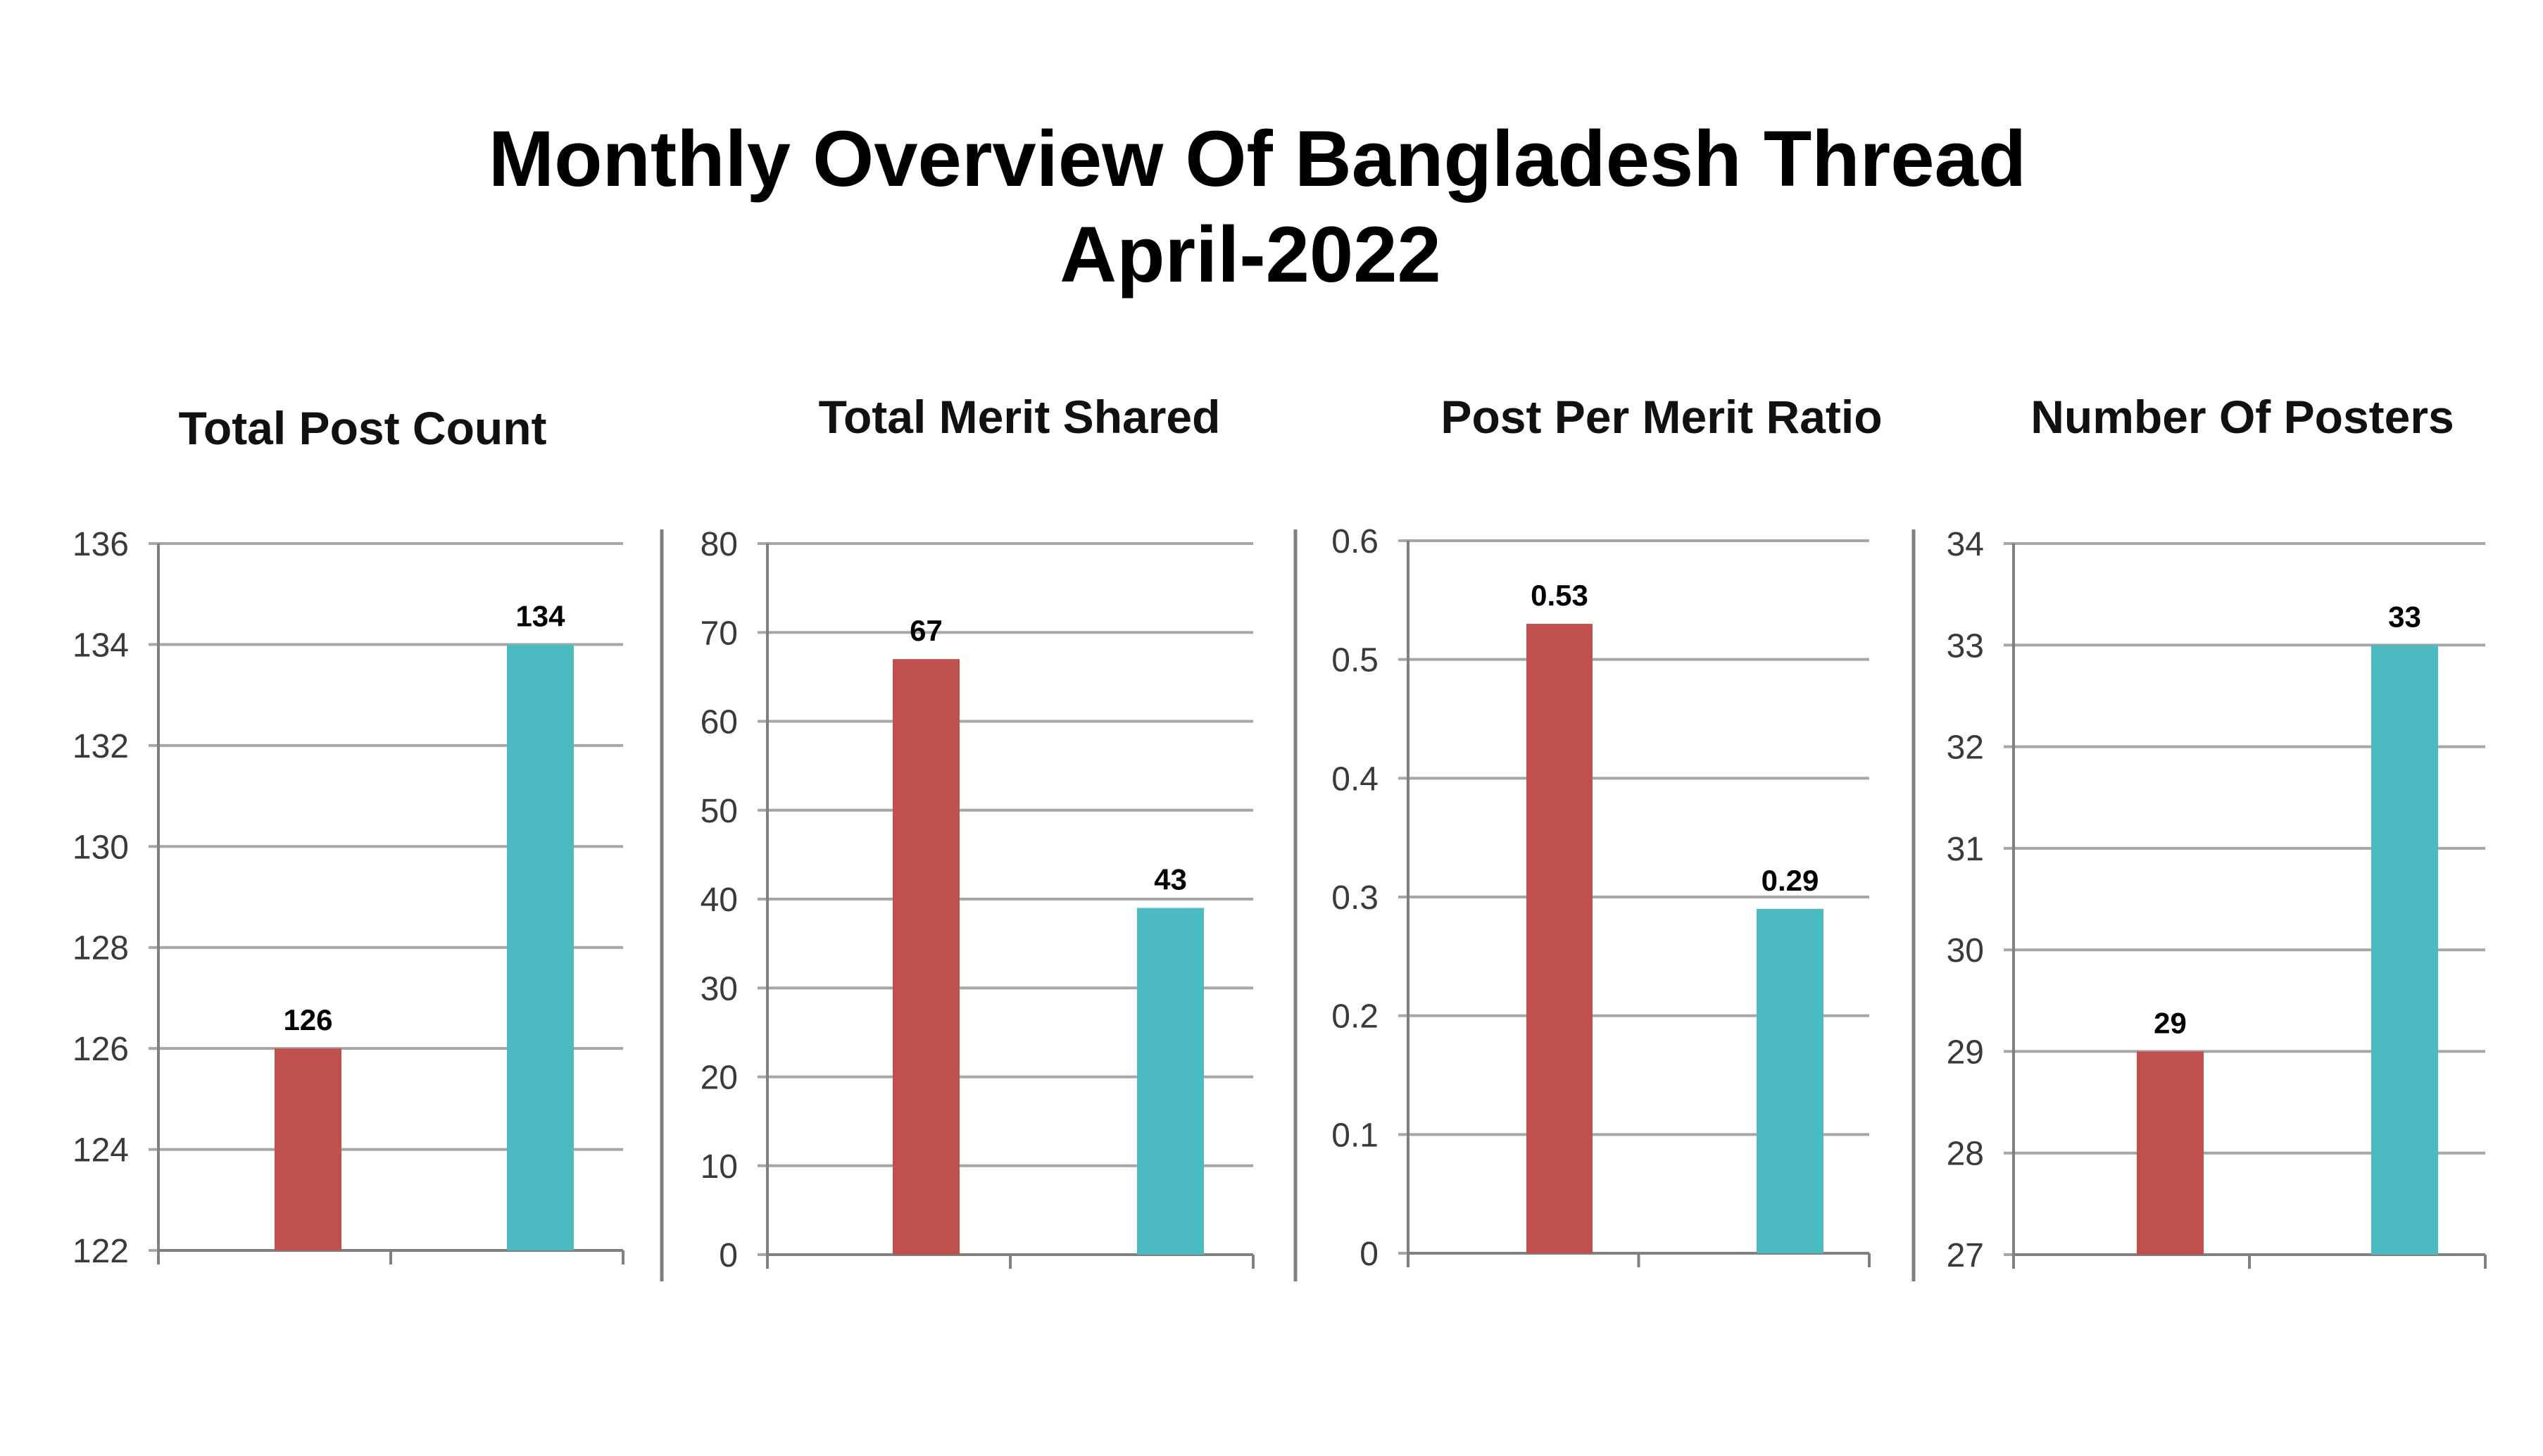 The image size is (2543, 1456). Describe the element at coordinates (1790, 880) in the screenshot. I see `data-label: 0.29` at that location.